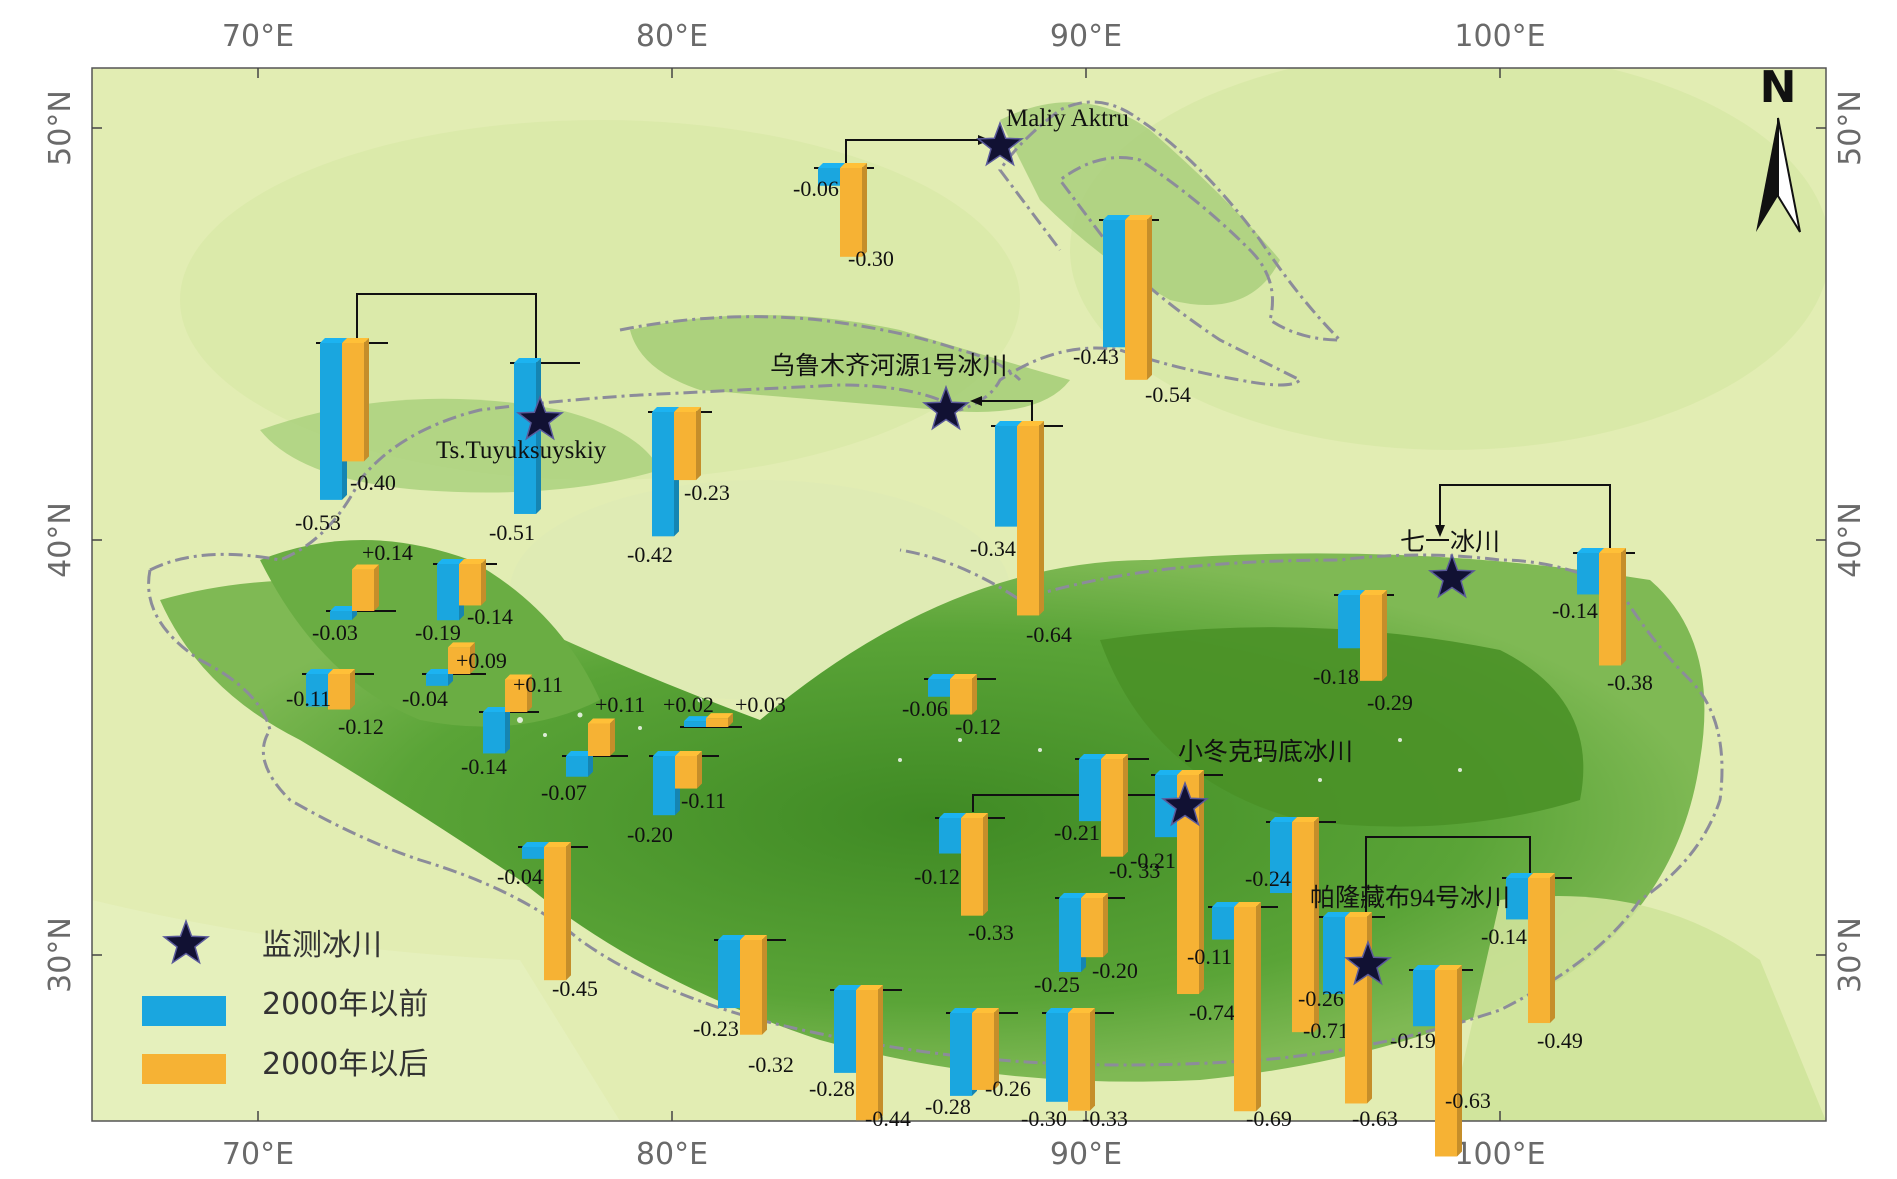 This screenshot has height=1179, width=1897. Describe the element at coordinates (716, 1028) in the screenshot. I see `bar-value-before: -0.23` at that location.